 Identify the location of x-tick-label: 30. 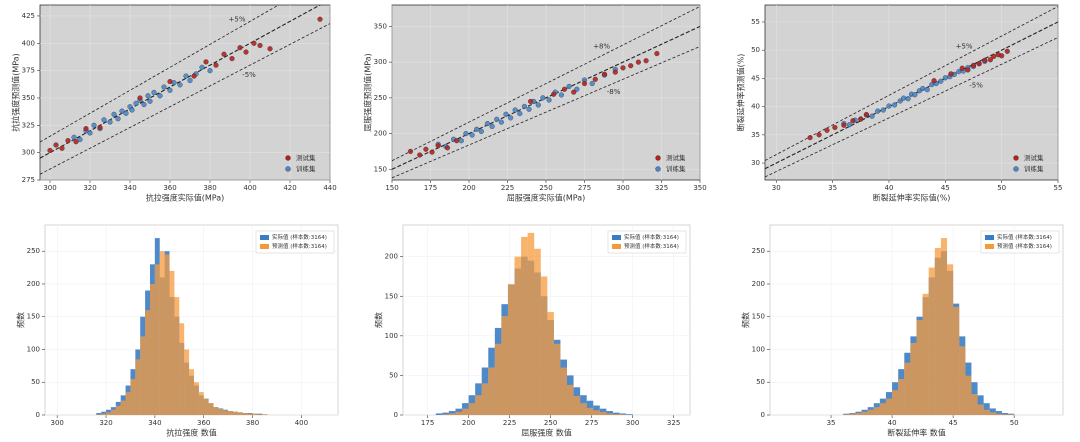
(776, 188).